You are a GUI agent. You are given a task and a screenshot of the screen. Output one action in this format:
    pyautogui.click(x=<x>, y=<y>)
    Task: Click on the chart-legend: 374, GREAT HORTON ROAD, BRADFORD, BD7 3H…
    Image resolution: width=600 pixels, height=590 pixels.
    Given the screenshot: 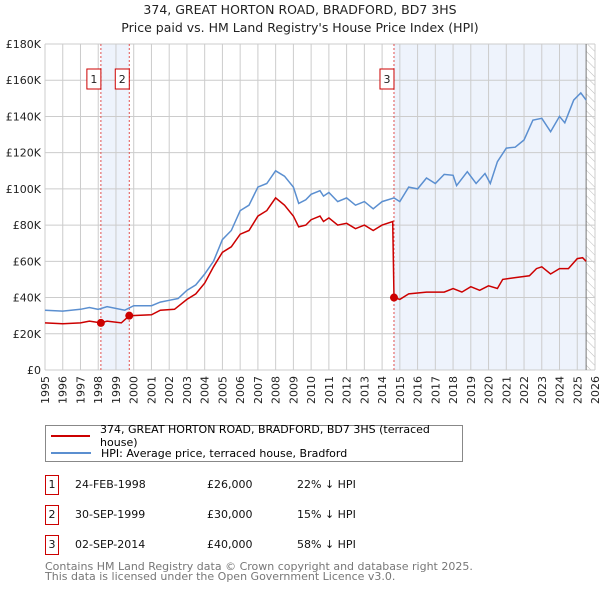 What is the action you would take?
    pyautogui.click(x=254, y=442)
    